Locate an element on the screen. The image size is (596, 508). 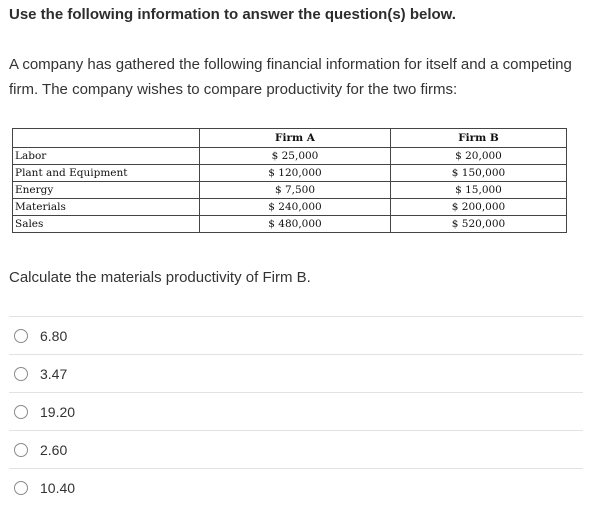
table-header-firm-a: Firm A is located at coordinates (295, 138).